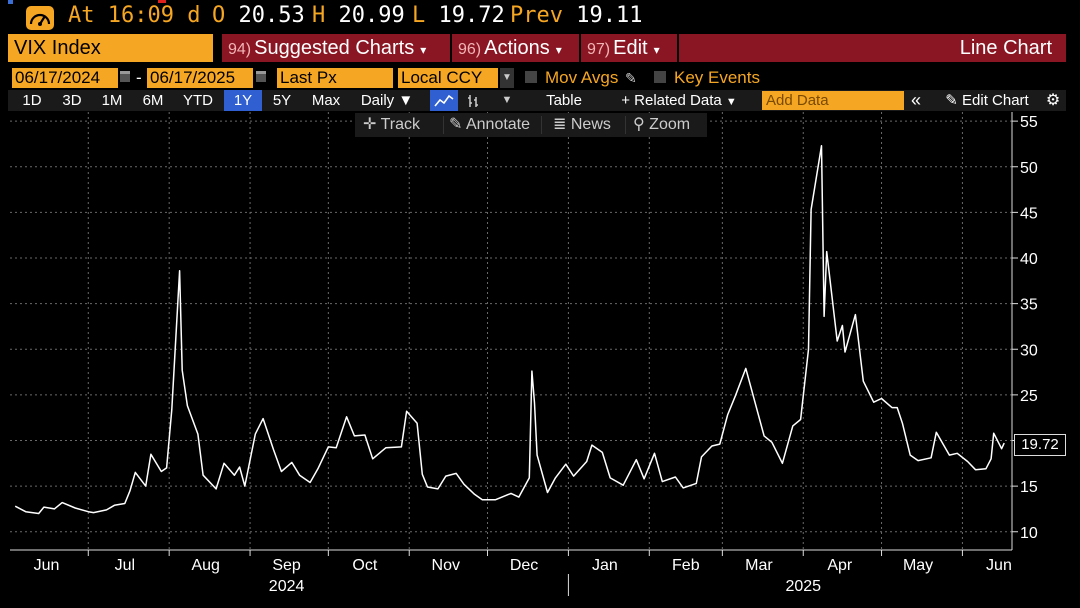 The height and width of the screenshot is (608, 1080). What do you see at coordinates (833, 100) in the screenshot?
I see `add-data-input: Add Data` at bounding box center [833, 100].